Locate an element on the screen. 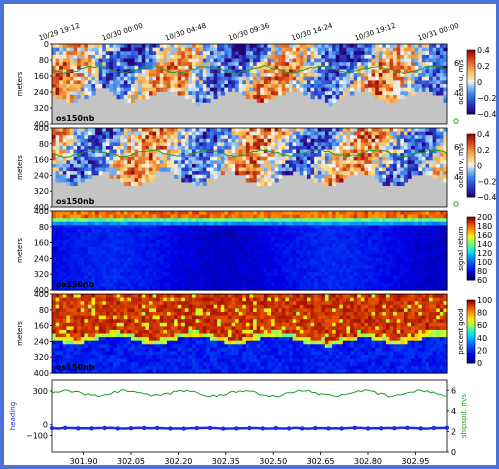 This screenshot has width=499, height=469. x-tick-label: 302.05 is located at coordinates (131, 461).